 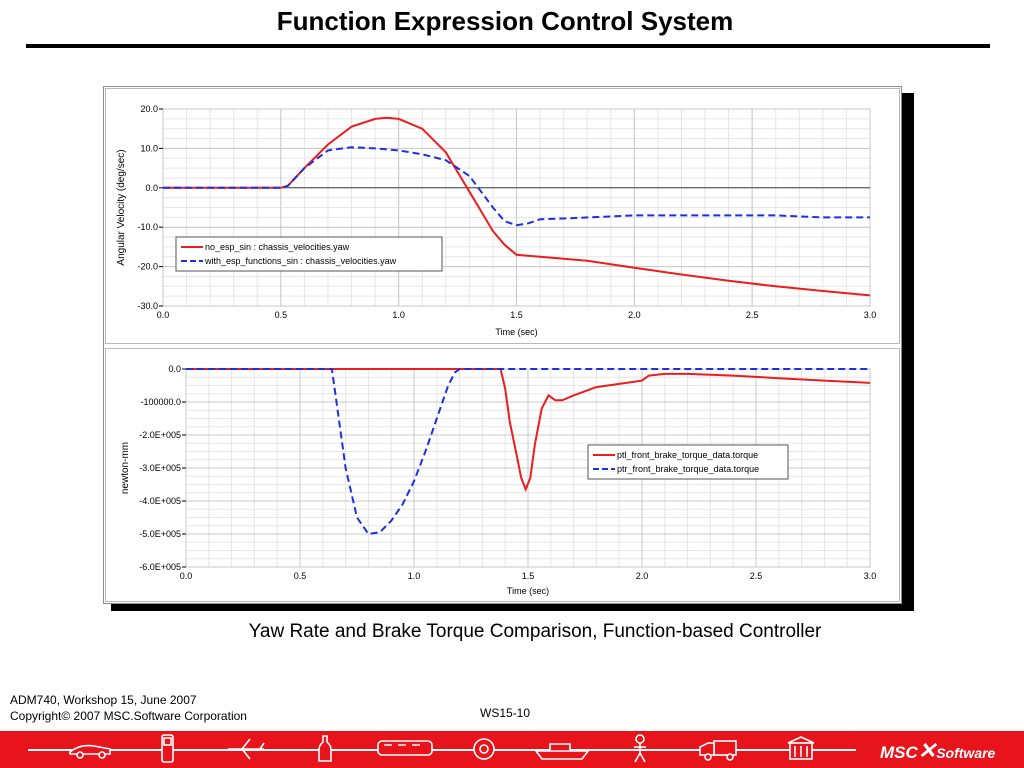 What do you see at coordinates (160, 501) in the screenshot?
I see `y-tick-label: -4.0E+005` at bounding box center [160, 501].